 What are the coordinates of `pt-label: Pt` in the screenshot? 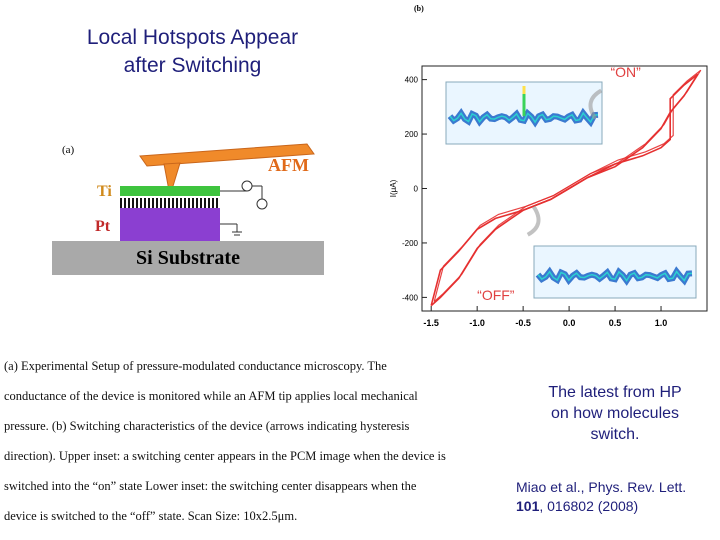 It's located at (103, 226).